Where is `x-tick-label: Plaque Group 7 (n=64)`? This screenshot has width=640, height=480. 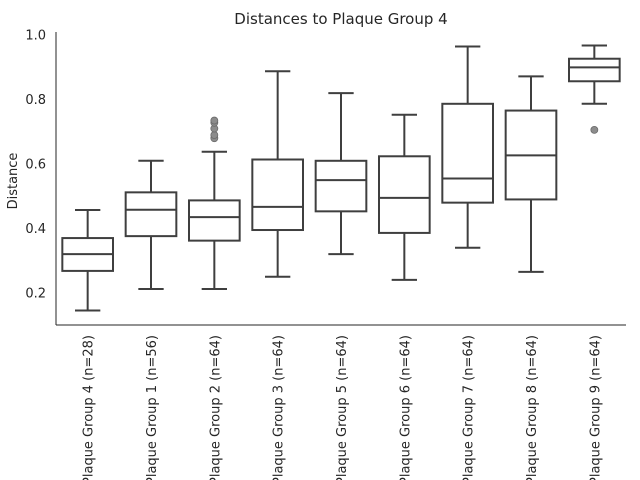
x-tick-label: Plaque Group 7 (n=64) is located at coordinates (469, 407).